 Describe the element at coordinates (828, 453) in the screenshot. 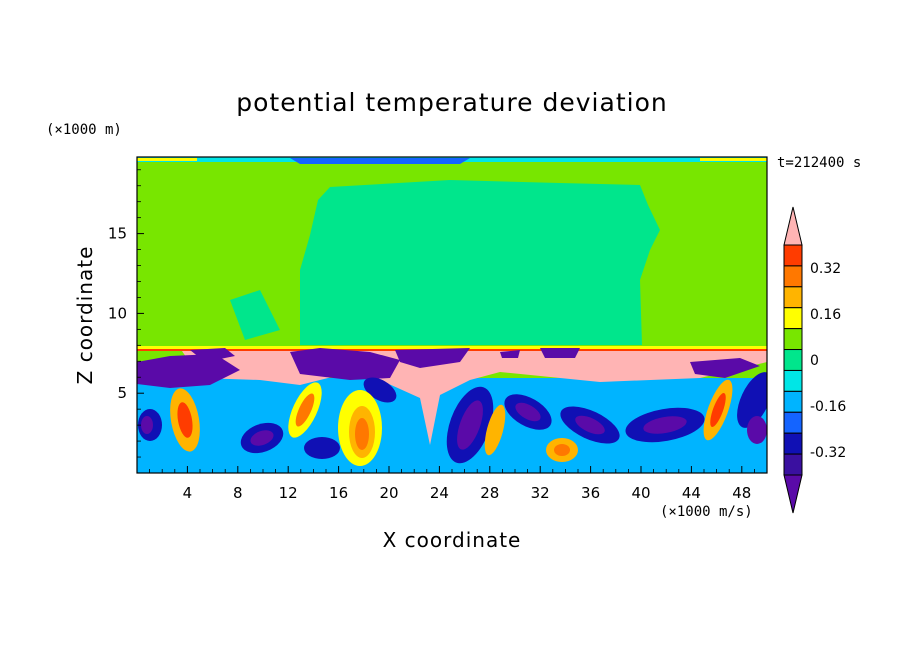

I see `colorbar-tick-label: -0.32` at that location.